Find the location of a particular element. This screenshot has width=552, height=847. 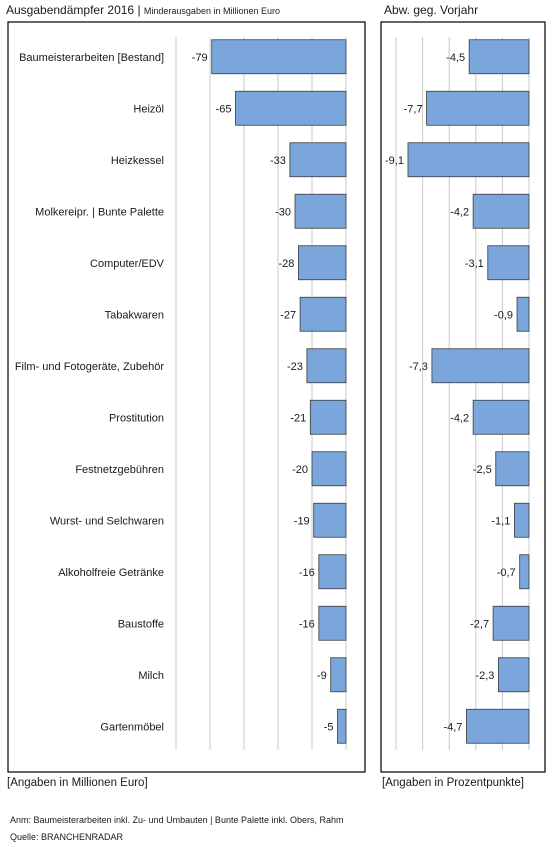

right-value-label: -1,1 is located at coordinates (500, 521).